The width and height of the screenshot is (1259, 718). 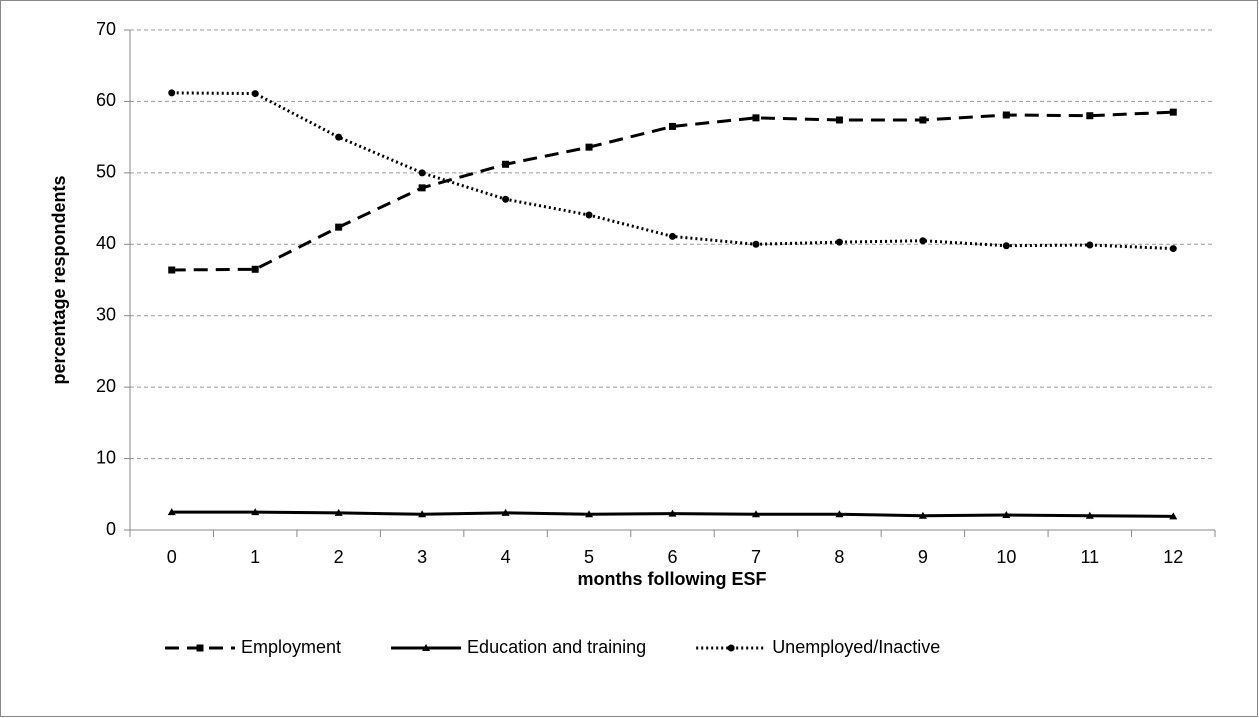 I want to click on x-tick-label: 6, so click(x=672, y=557).